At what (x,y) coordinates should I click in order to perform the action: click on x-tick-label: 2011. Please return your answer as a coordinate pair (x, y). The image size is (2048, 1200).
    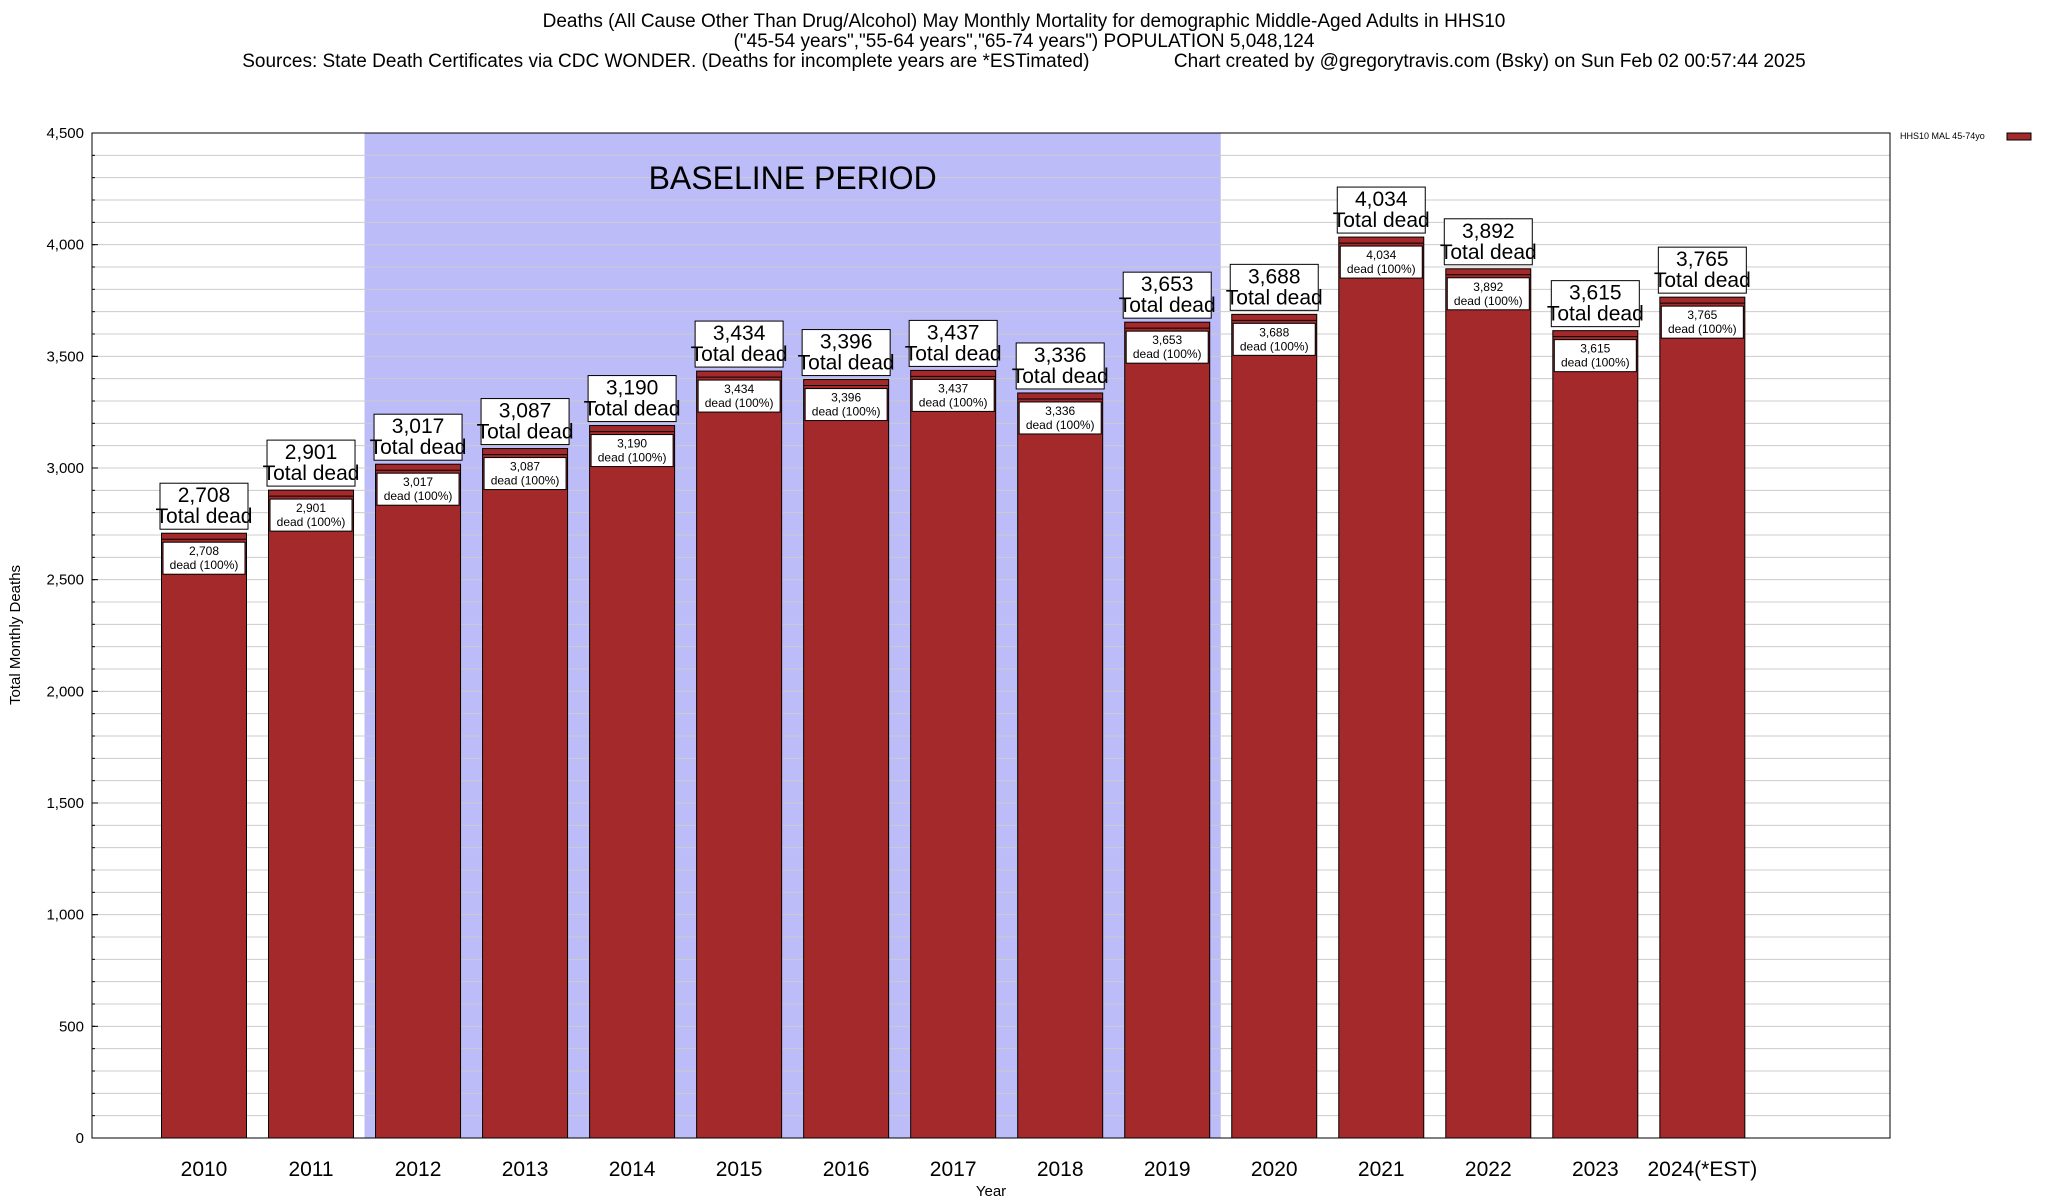
    Looking at the image, I should click on (310, 1169).